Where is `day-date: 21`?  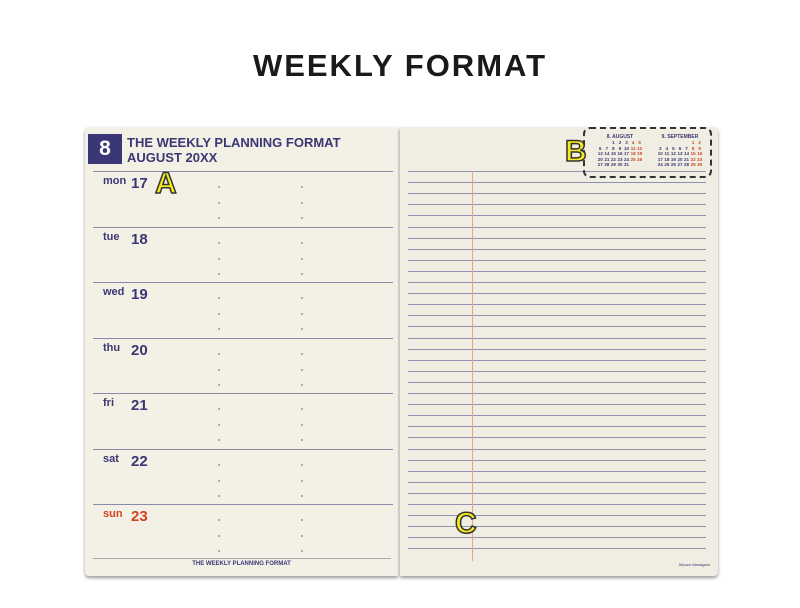
day-date: 21 is located at coordinates (139, 405).